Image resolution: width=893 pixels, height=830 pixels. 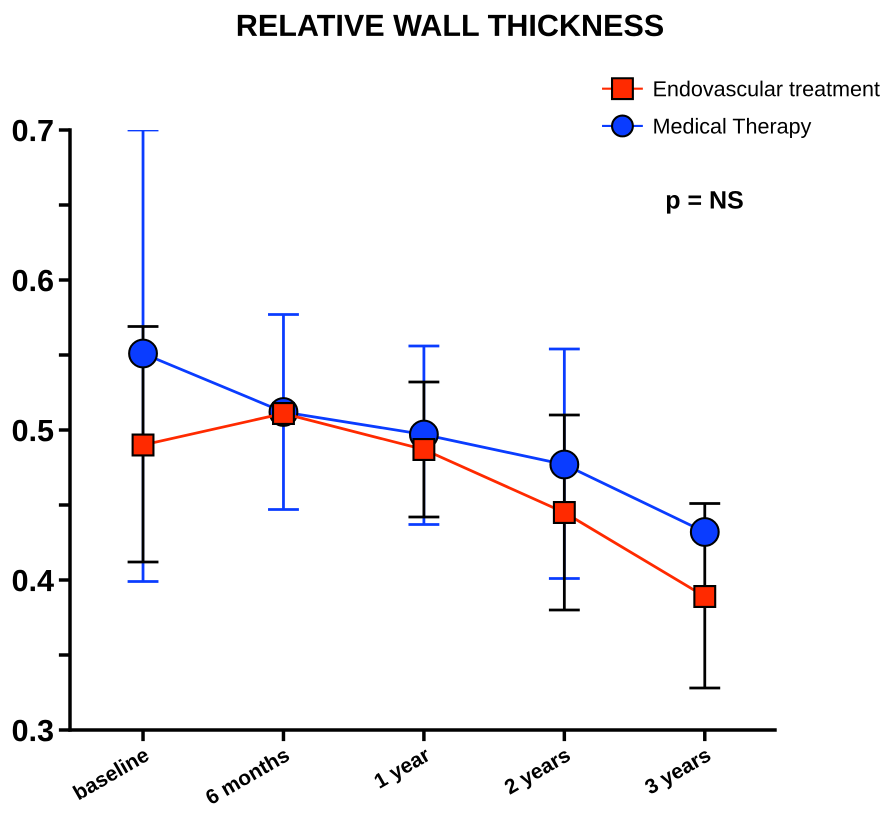 I want to click on annotation: p = NS, so click(x=704, y=202).